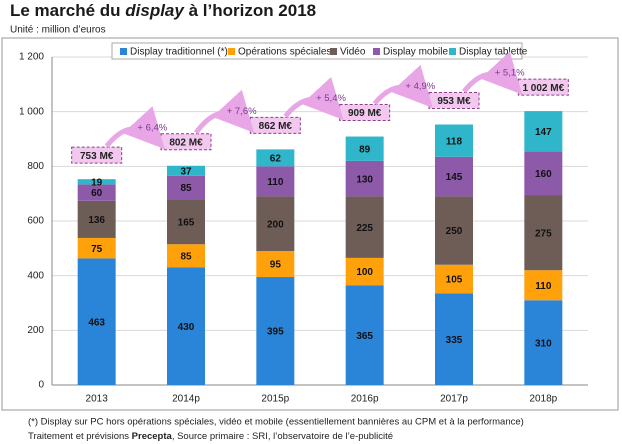 The width and height of the screenshot is (622, 444). I want to click on data-label: 310, so click(543, 343).